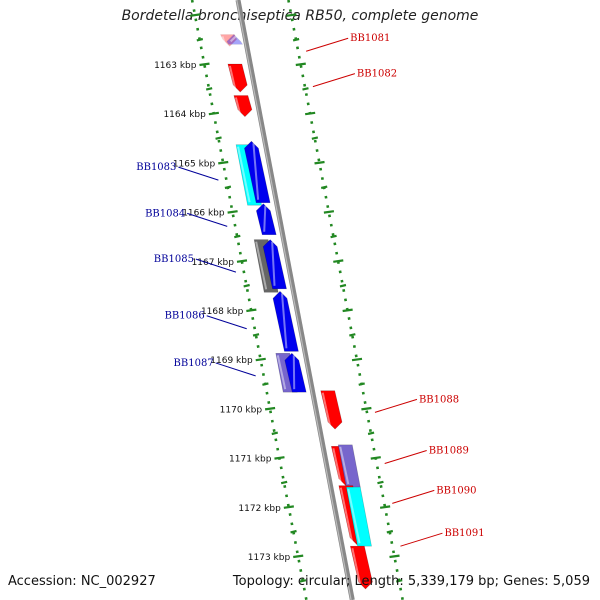  Describe the element at coordinates (241, 410) in the screenshot. I see `tick-label: 1170 kbp` at that location.